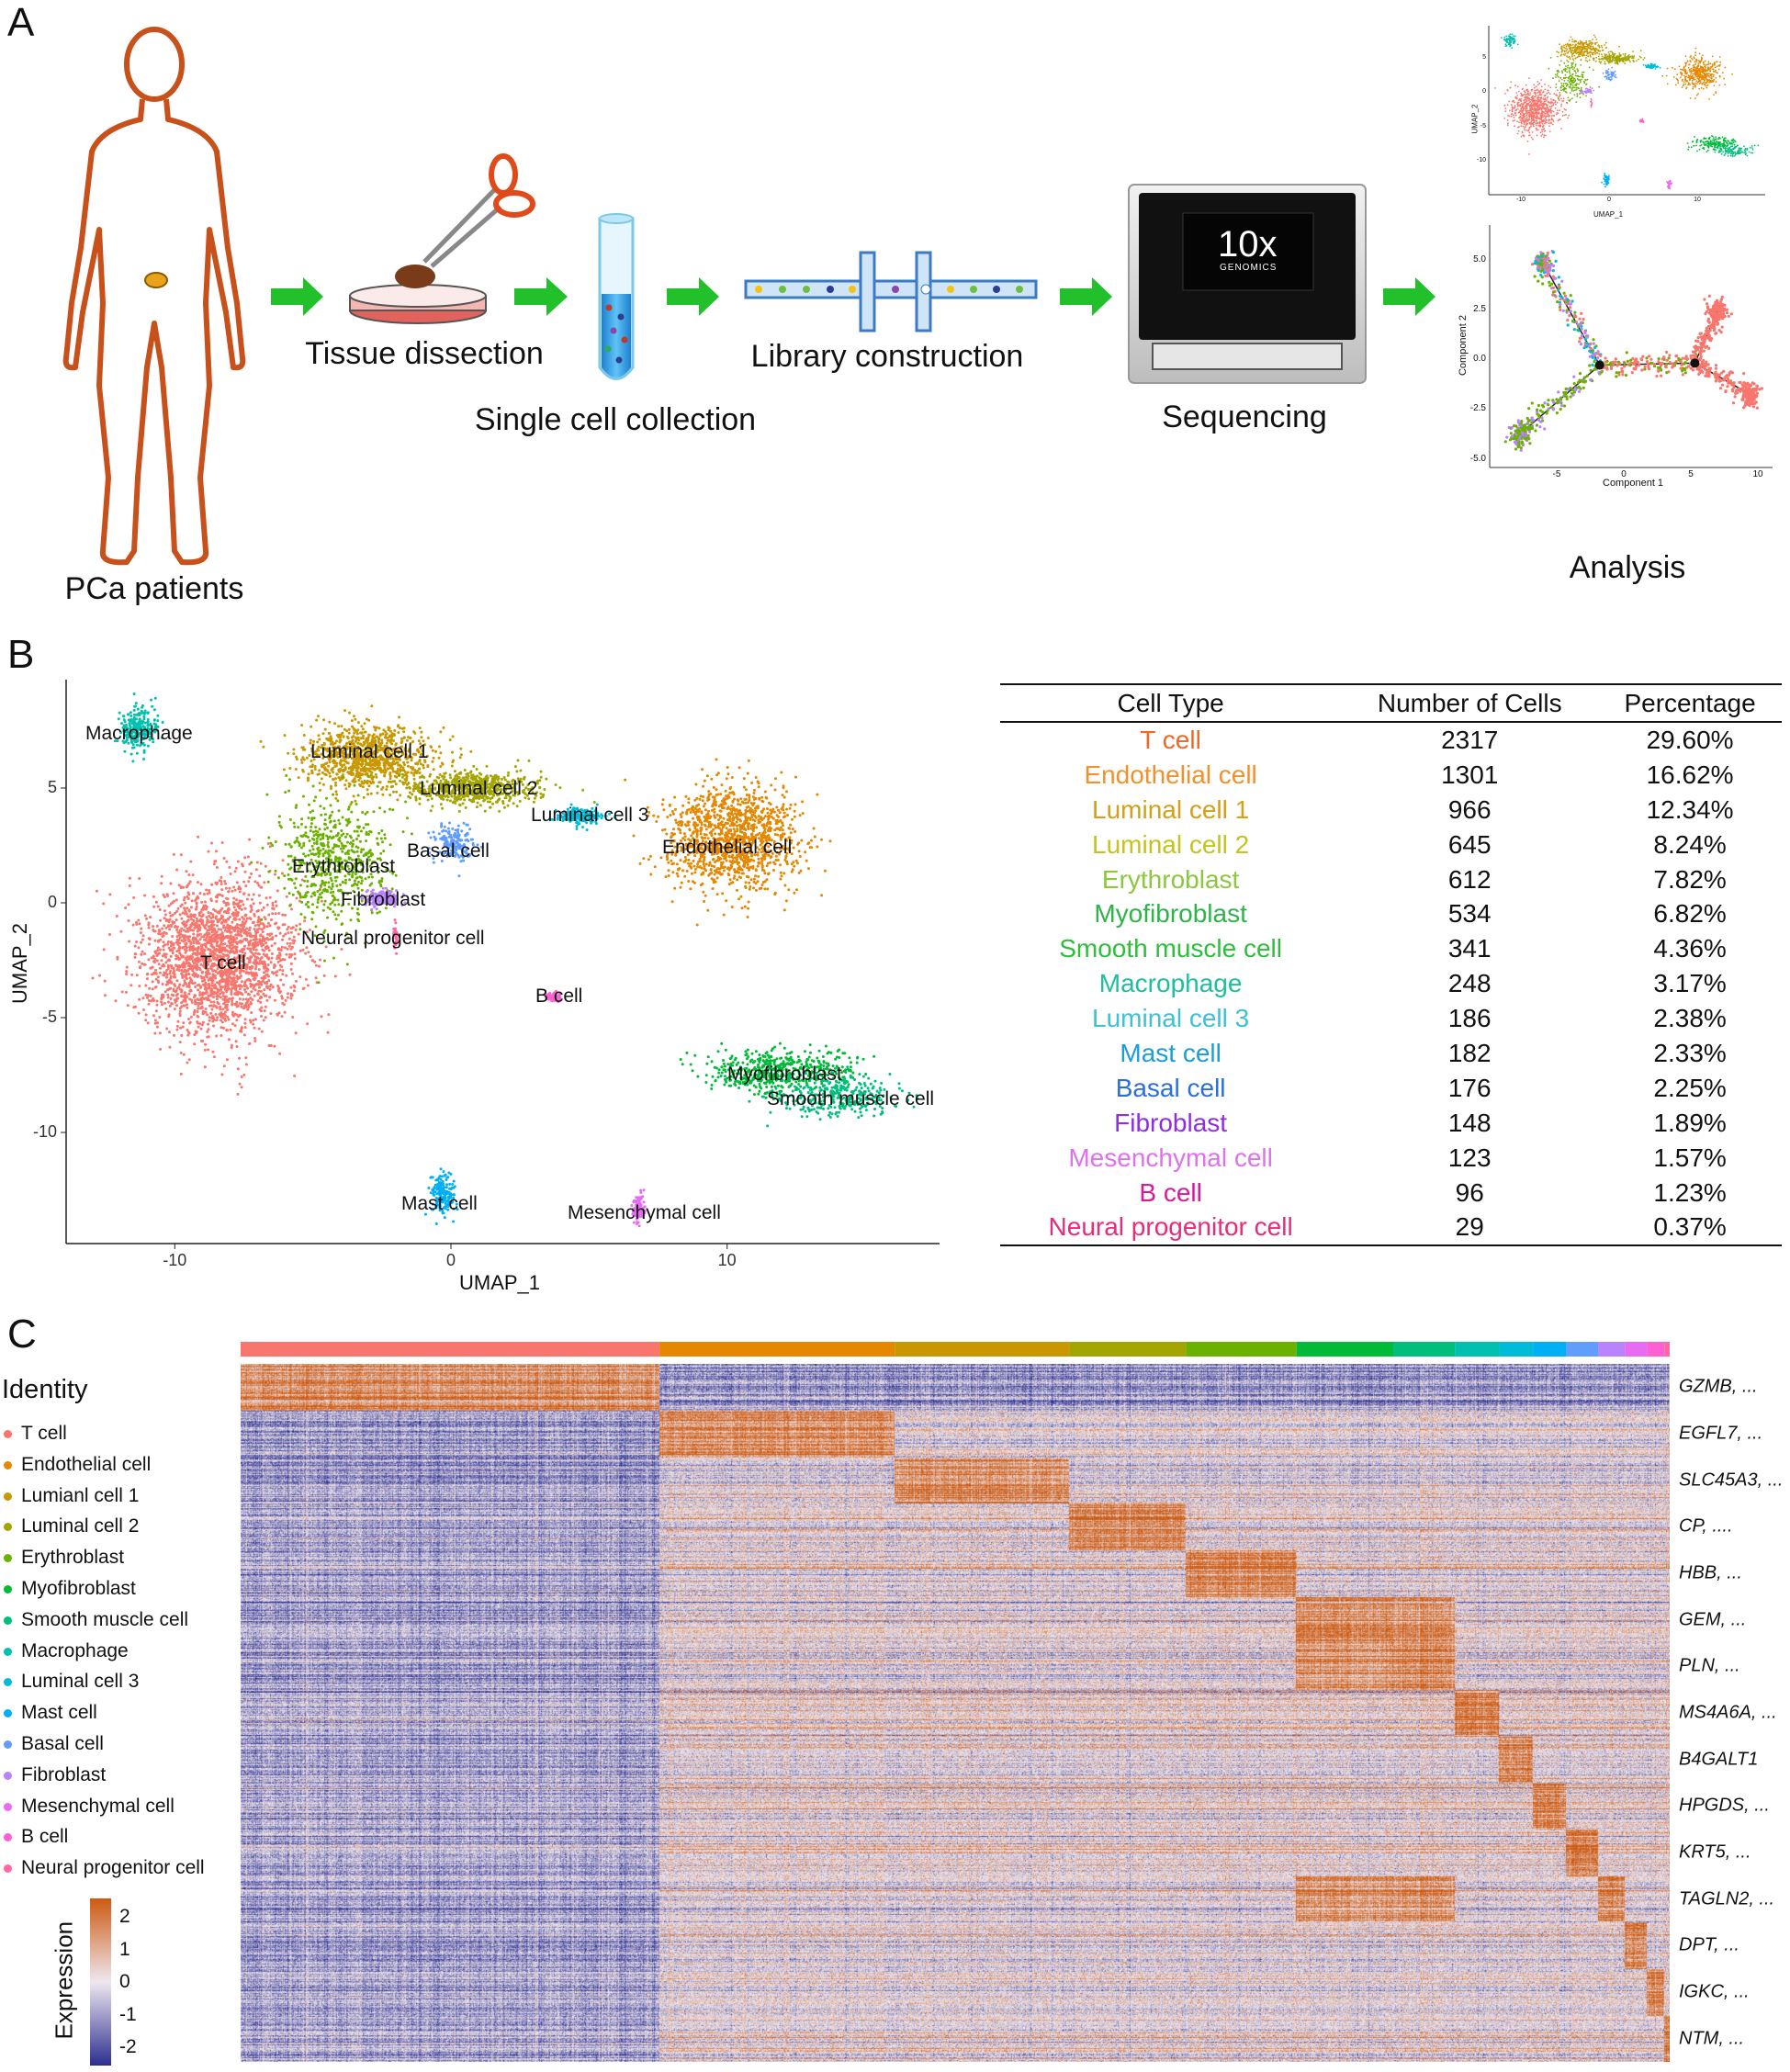 The width and height of the screenshot is (1790, 2072). I want to click on sequencer-icon, so click(1247, 284).